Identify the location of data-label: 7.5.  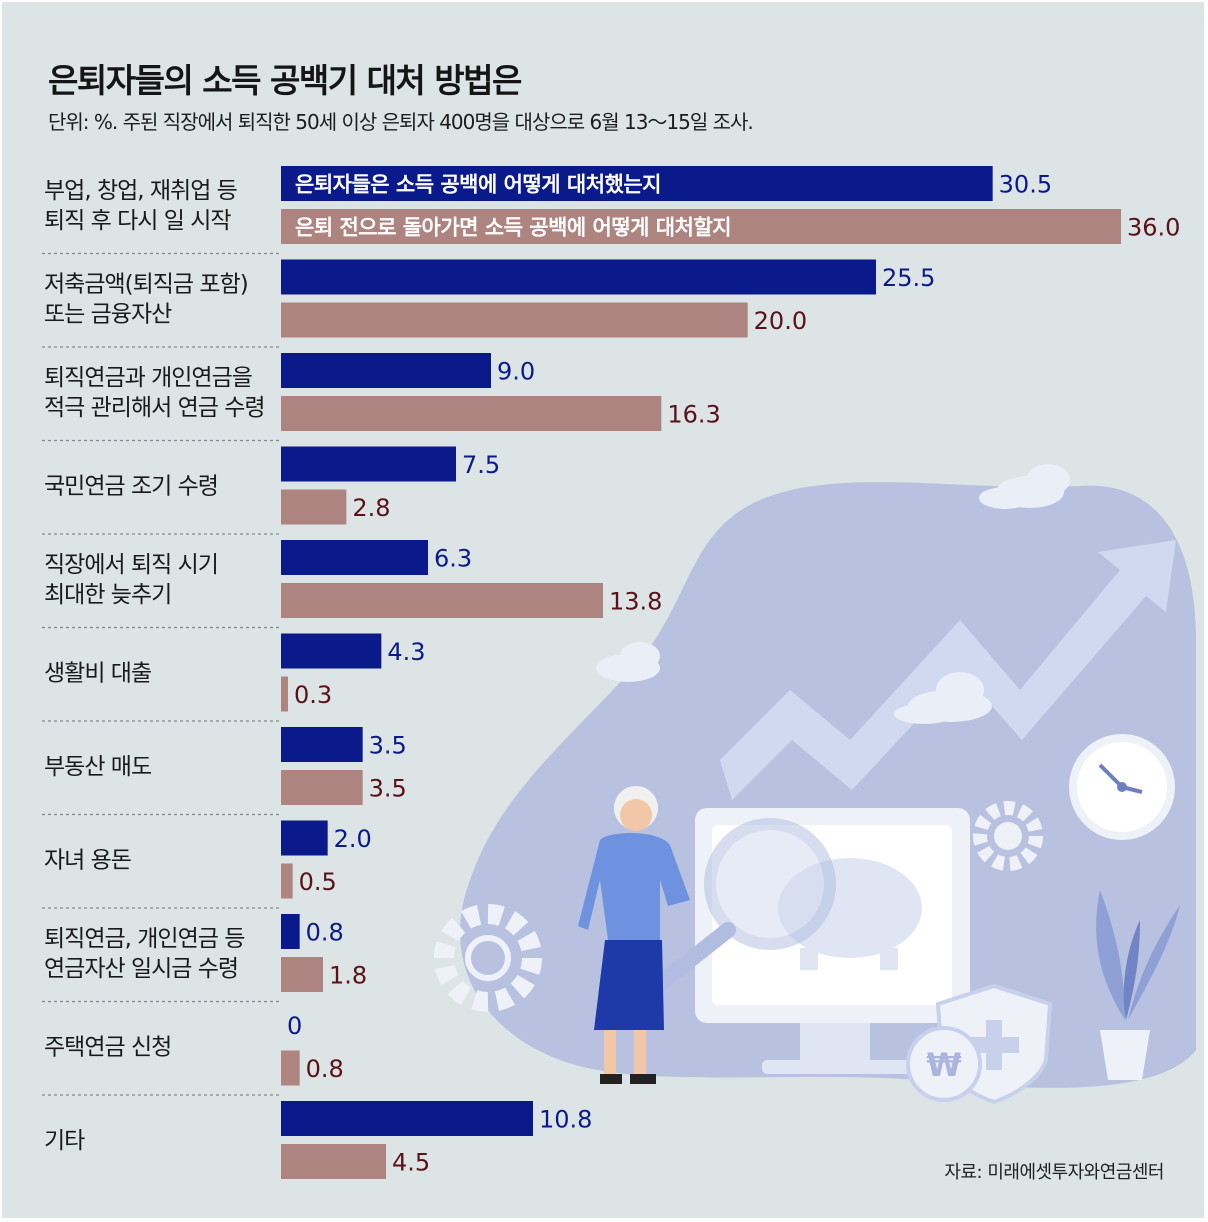
(481, 465).